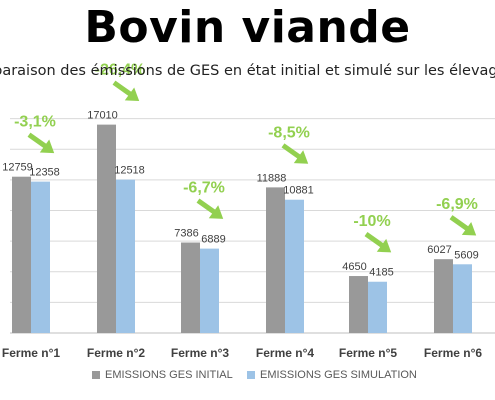 Image resolution: width=495 pixels, height=400 pixels. What do you see at coordinates (120, 70) in the screenshot?
I see `annotation-label: -26,4%` at bounding box center [120, 70].